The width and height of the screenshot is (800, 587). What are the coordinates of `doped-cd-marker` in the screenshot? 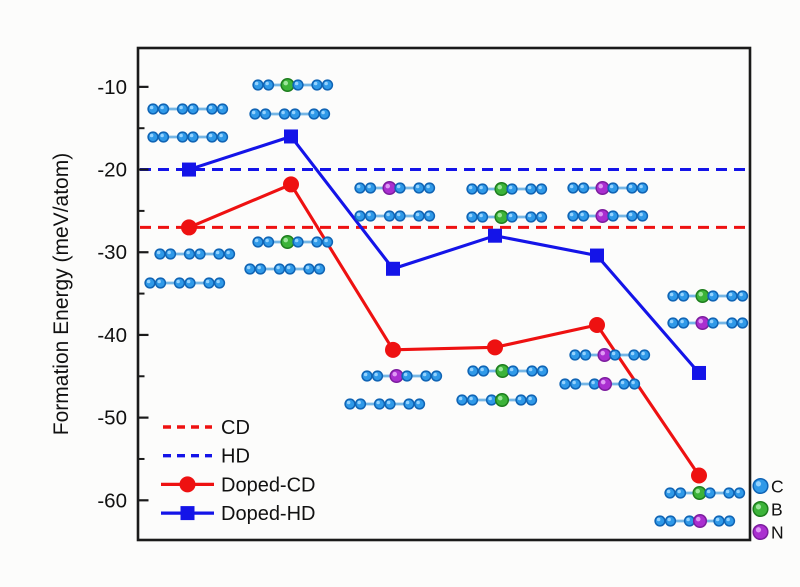 It's located at (393, 349).